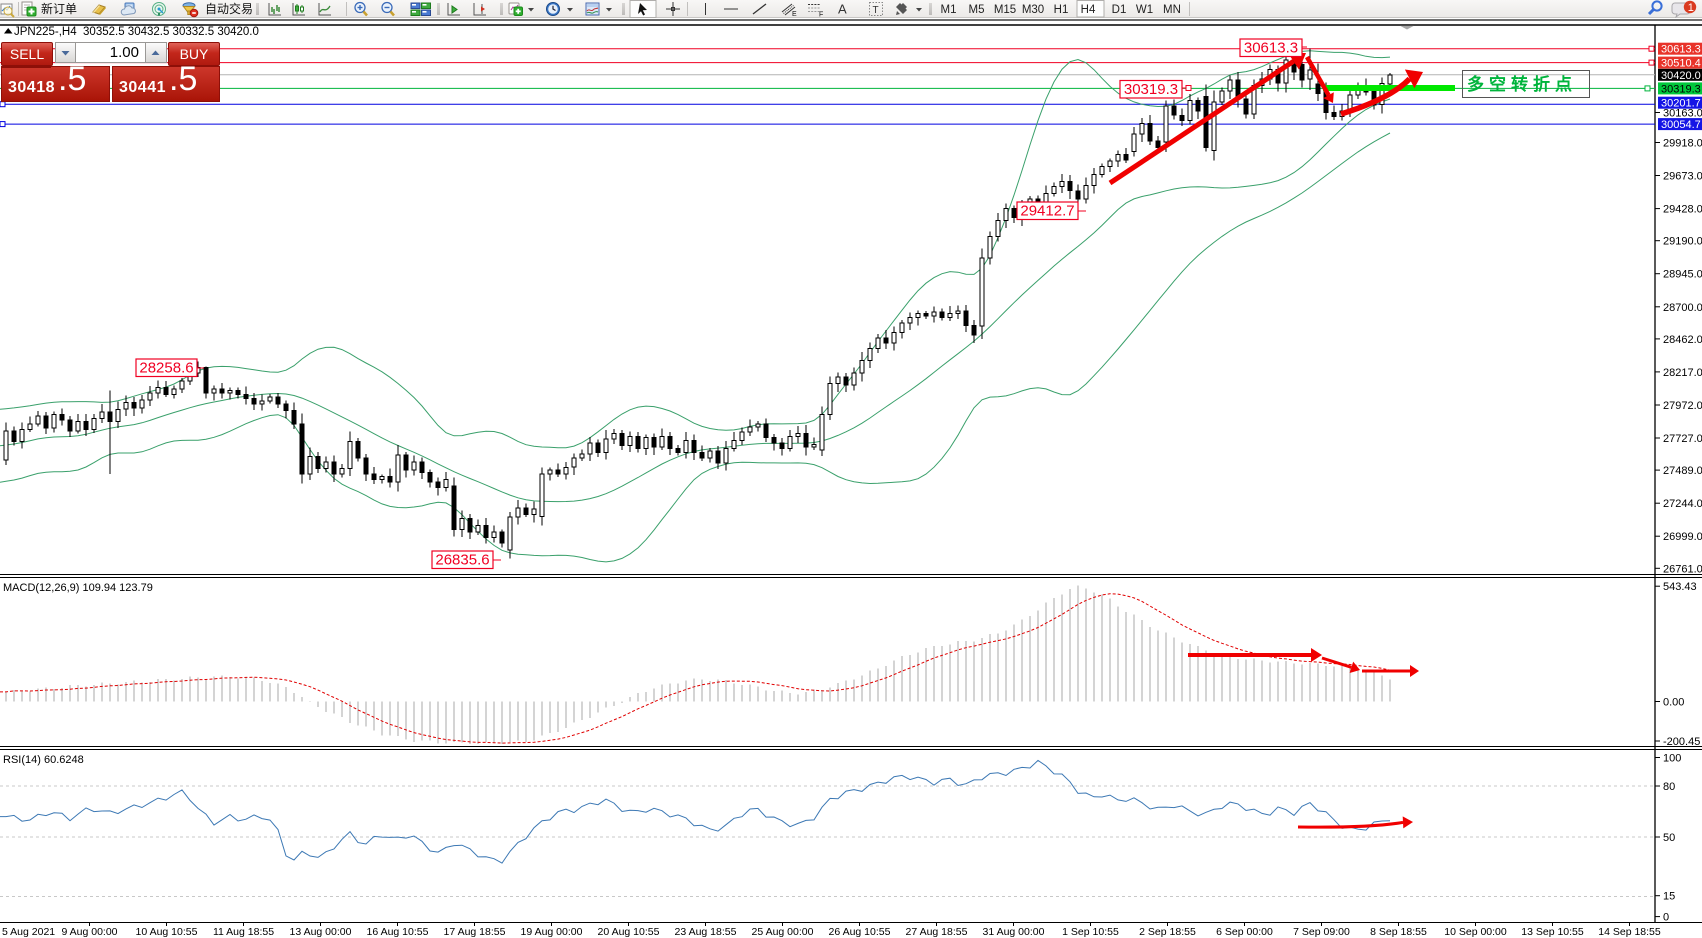  Describe the element at coordinates (398, 932) in the screenshot. I see `svg-text: 16 Aug 10:55` at that location.